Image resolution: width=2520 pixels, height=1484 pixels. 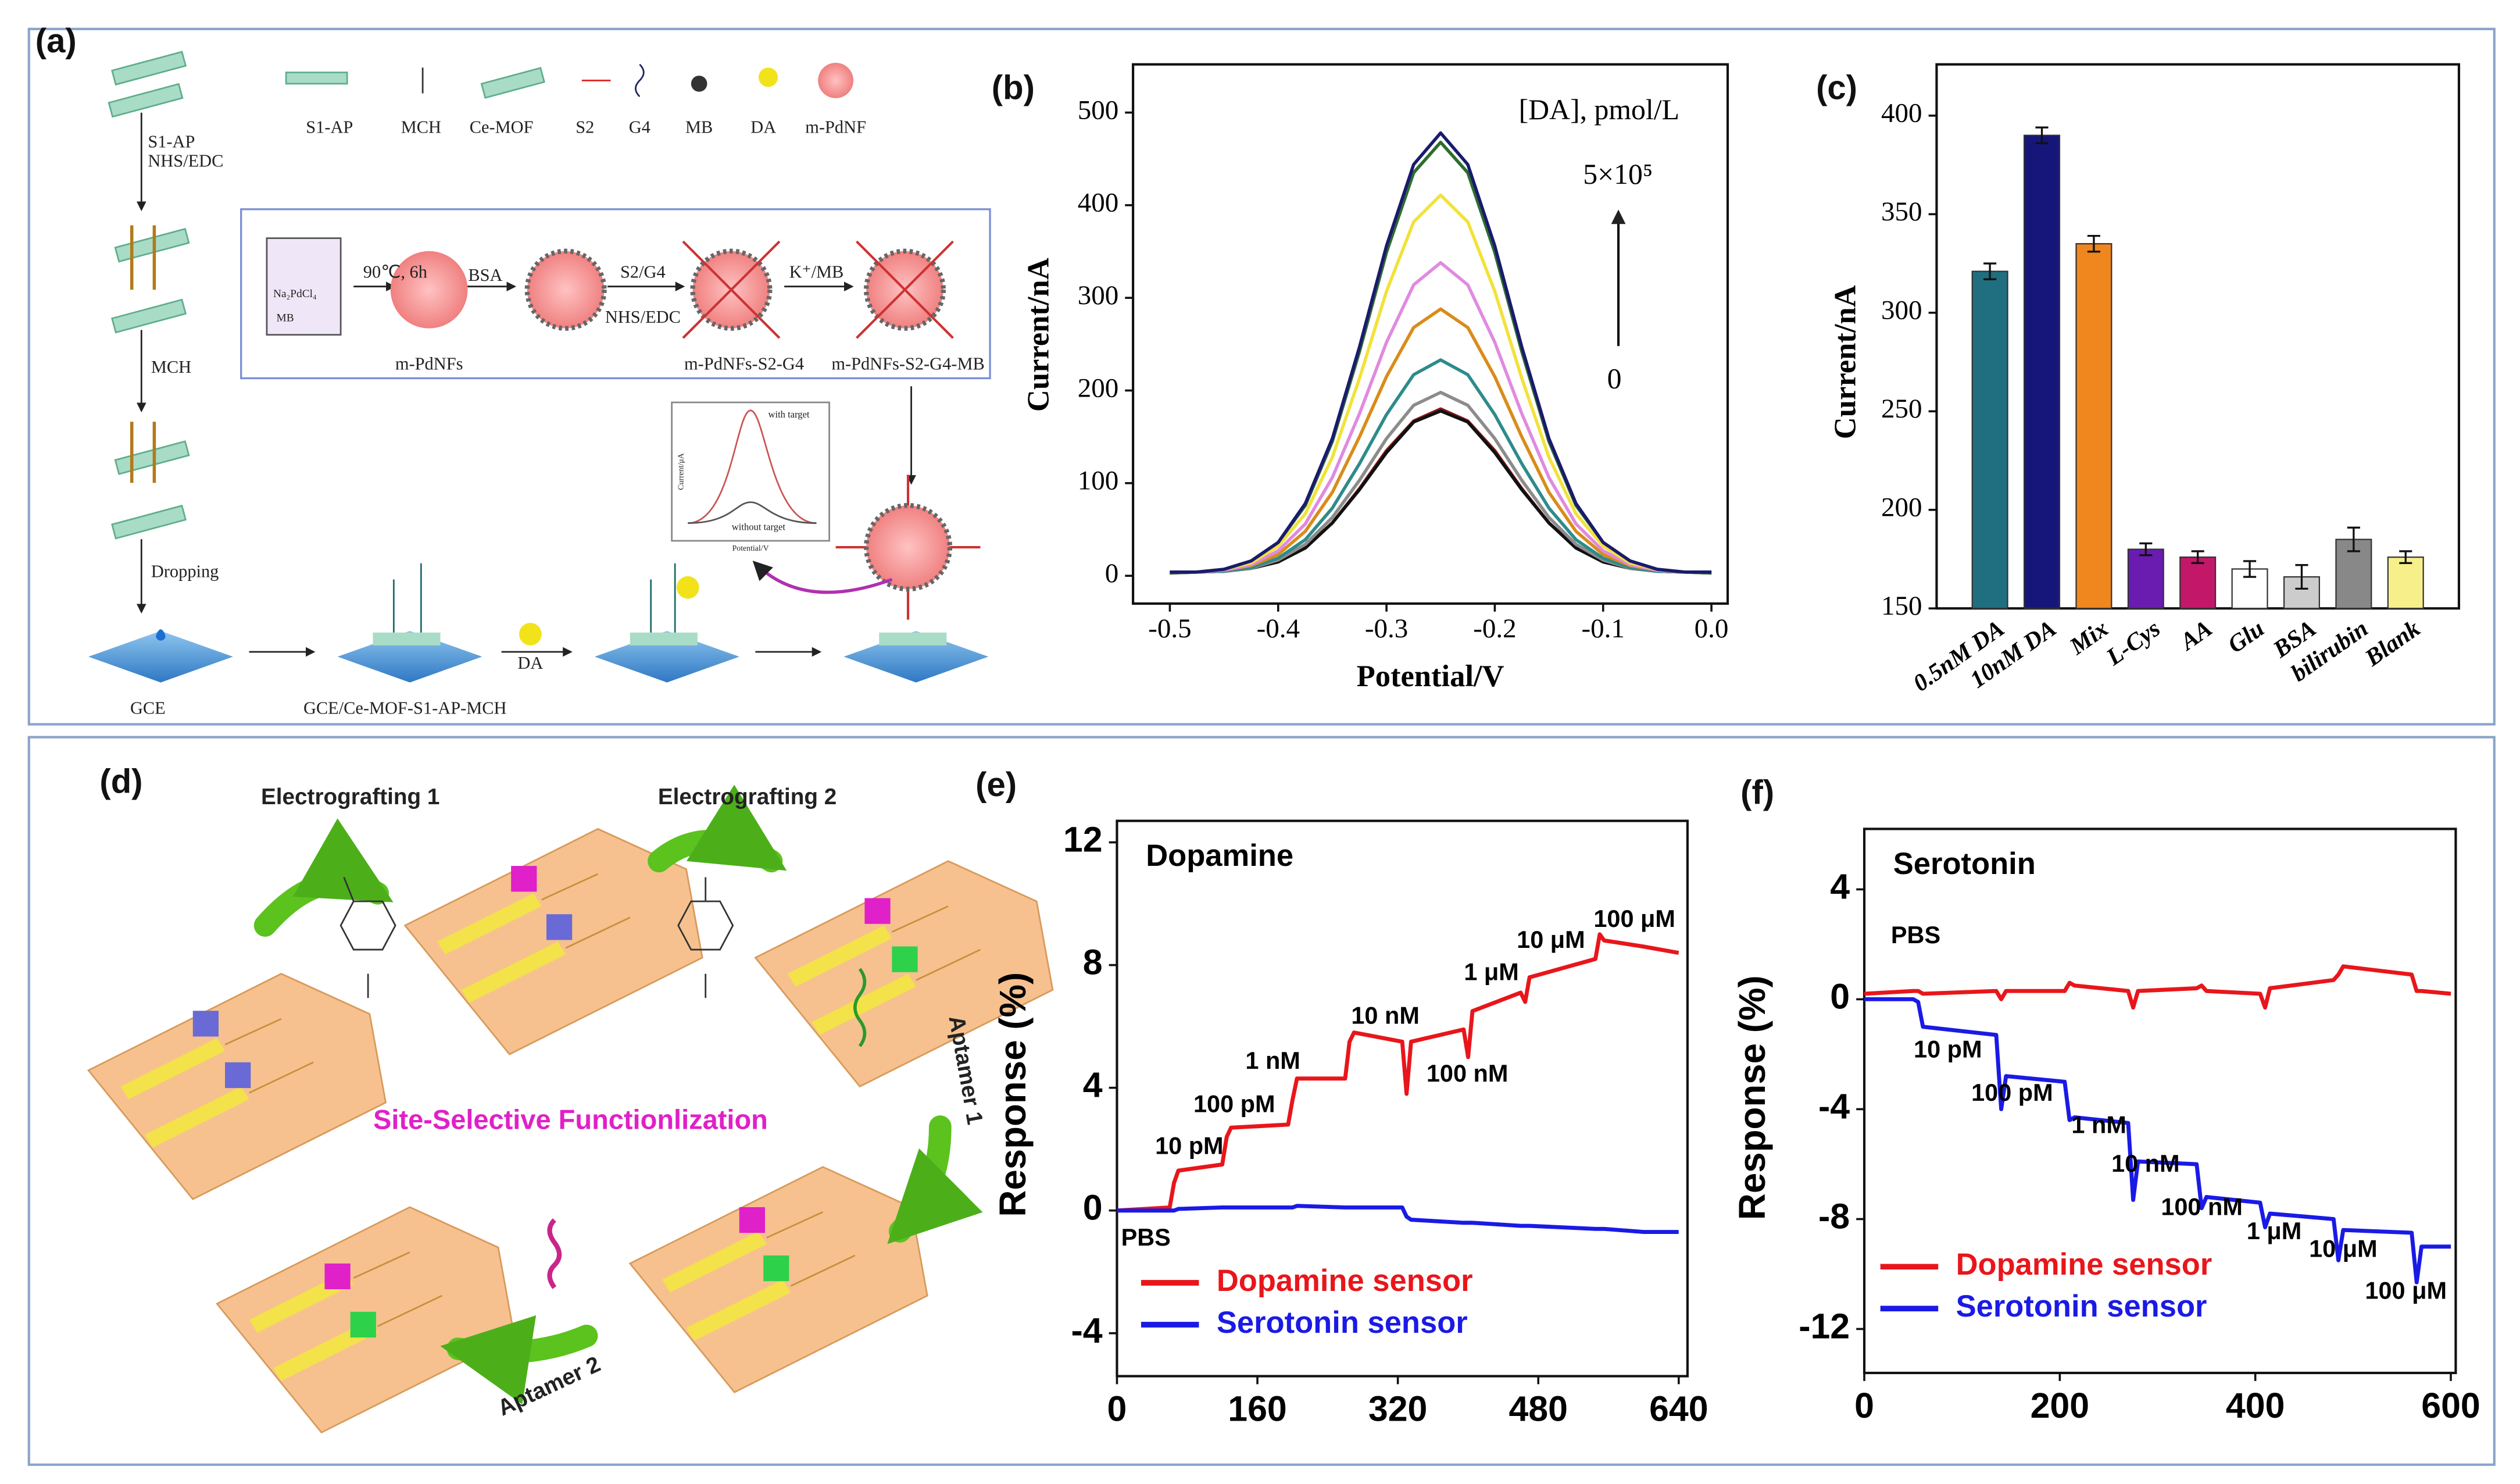 I want to click on inset-label: Current/μA, so click(x=680, y=471).